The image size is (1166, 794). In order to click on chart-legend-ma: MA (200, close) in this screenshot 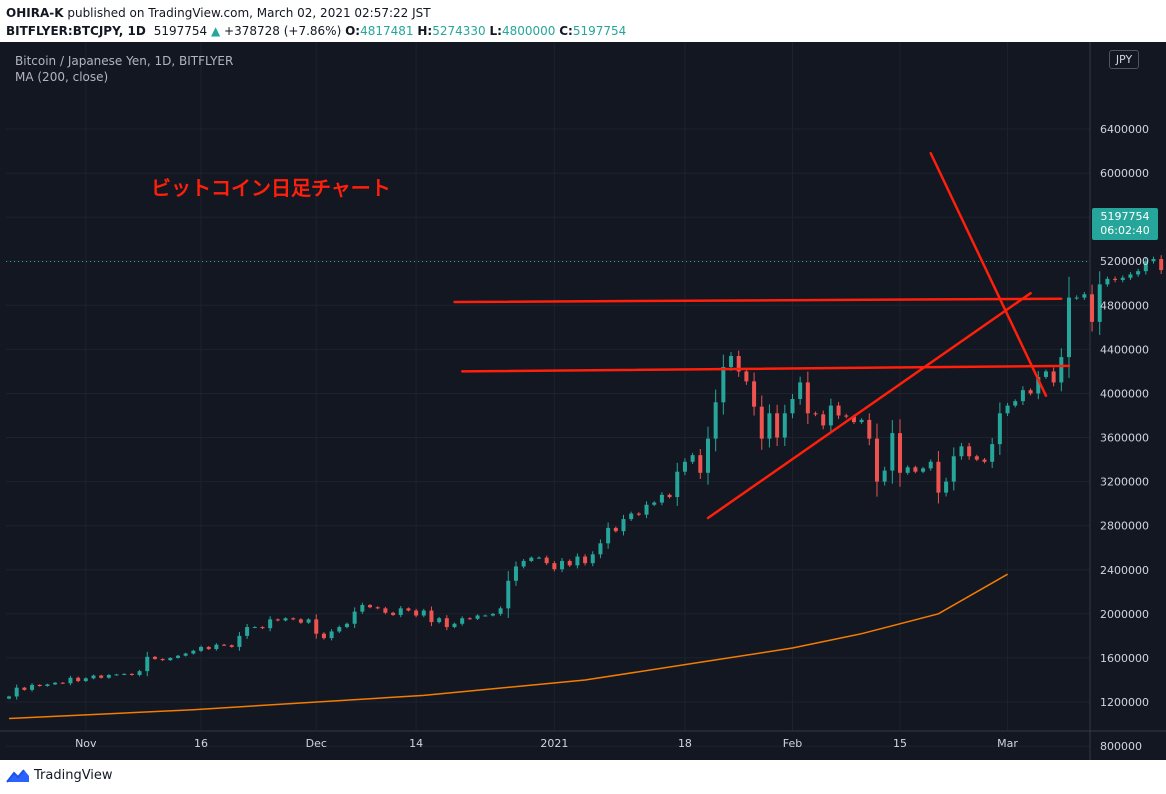, I will do `click(62, 77)`.